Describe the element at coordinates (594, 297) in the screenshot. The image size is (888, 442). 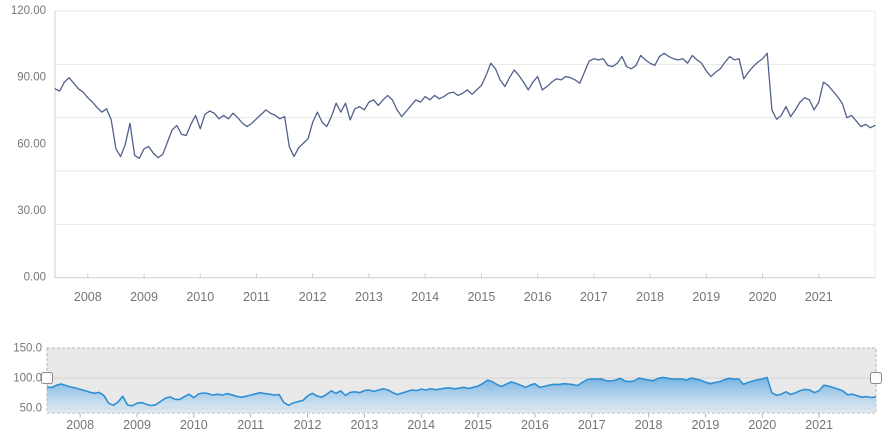
I see `main-x-tick-label: 2017` at that location.